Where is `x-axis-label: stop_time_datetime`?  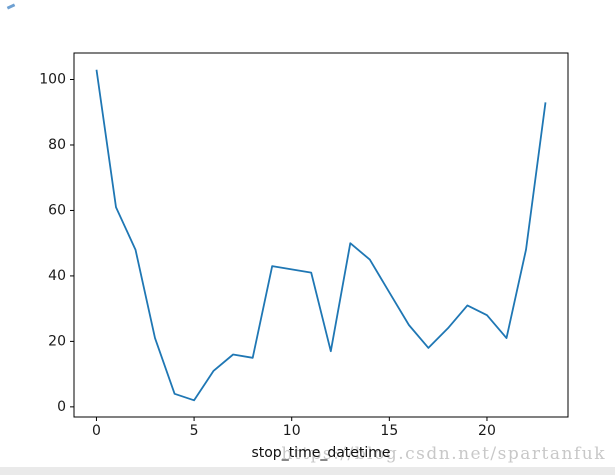
x-axis-label: stop_time_datetime is located at coordinates (321, 453).